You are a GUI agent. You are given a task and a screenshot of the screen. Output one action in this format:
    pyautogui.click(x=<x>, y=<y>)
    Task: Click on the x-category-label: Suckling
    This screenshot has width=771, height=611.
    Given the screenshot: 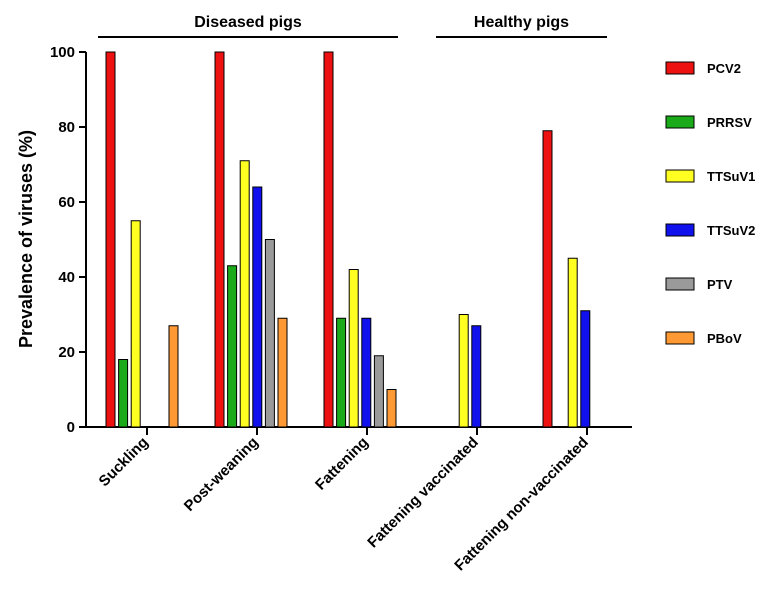 What is the action you would take?
    pyautogui.click(x=124, y=462)
    